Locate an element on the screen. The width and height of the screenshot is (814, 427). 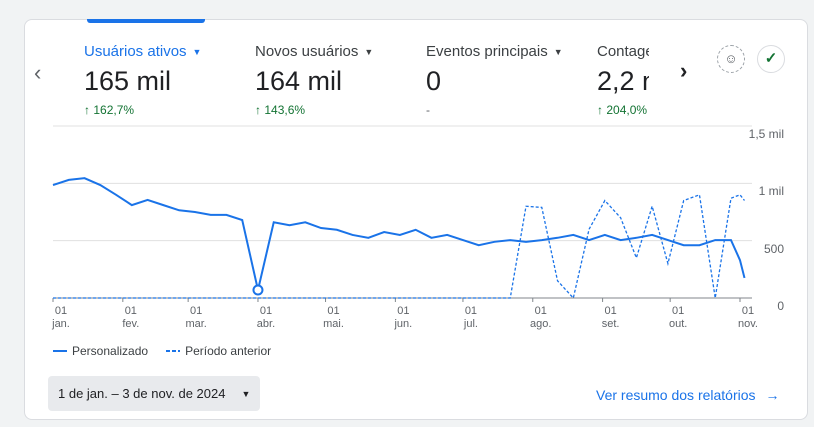
metric-tab: Usuários ativos ▼ 165 mil ↑ 162,7% is located at coordinates (164, 80).